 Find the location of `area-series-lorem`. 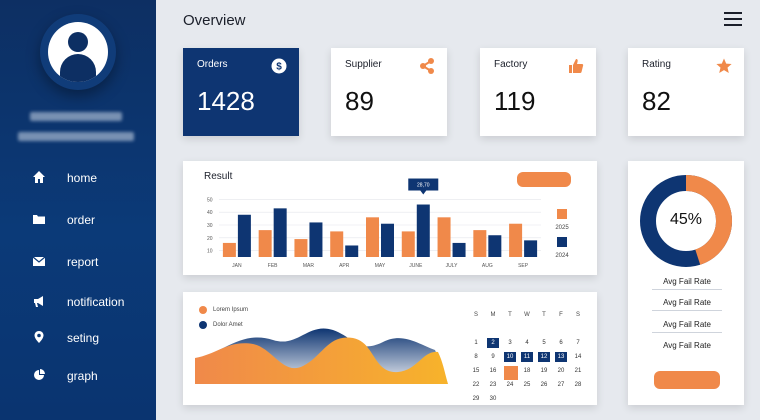

area-series-lorem is located at coordinates (321, 360).